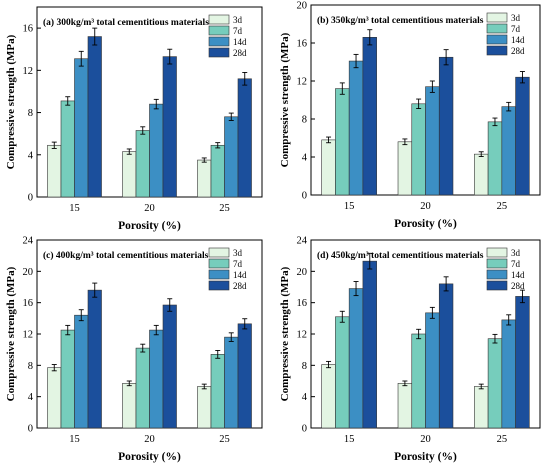 This screenshot has height=467, width=550. Describe the element at coordinates (324, 20) in the screenshot. I see `panel-letter: (b)` at that location.